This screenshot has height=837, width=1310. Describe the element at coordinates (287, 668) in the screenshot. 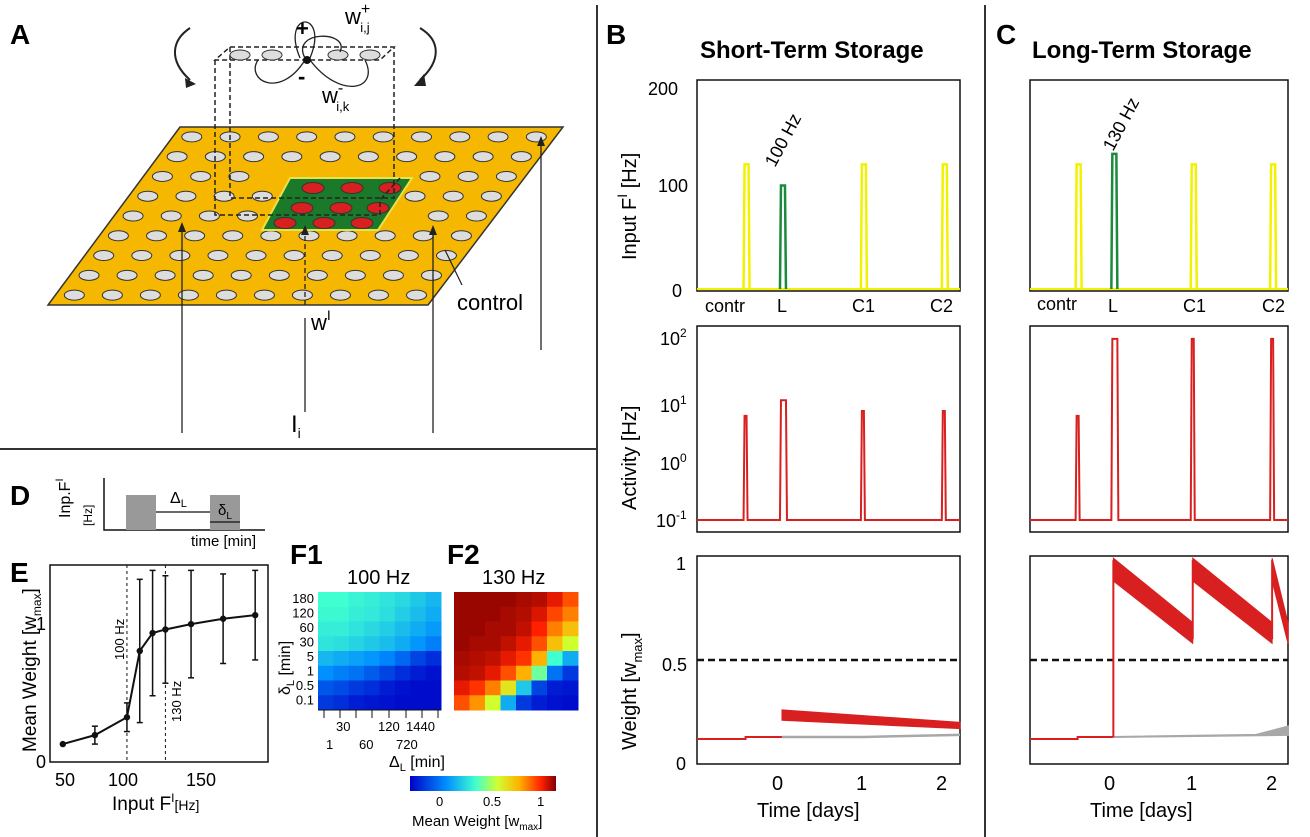

I see `f-ylabel: δL [min]` at that location.